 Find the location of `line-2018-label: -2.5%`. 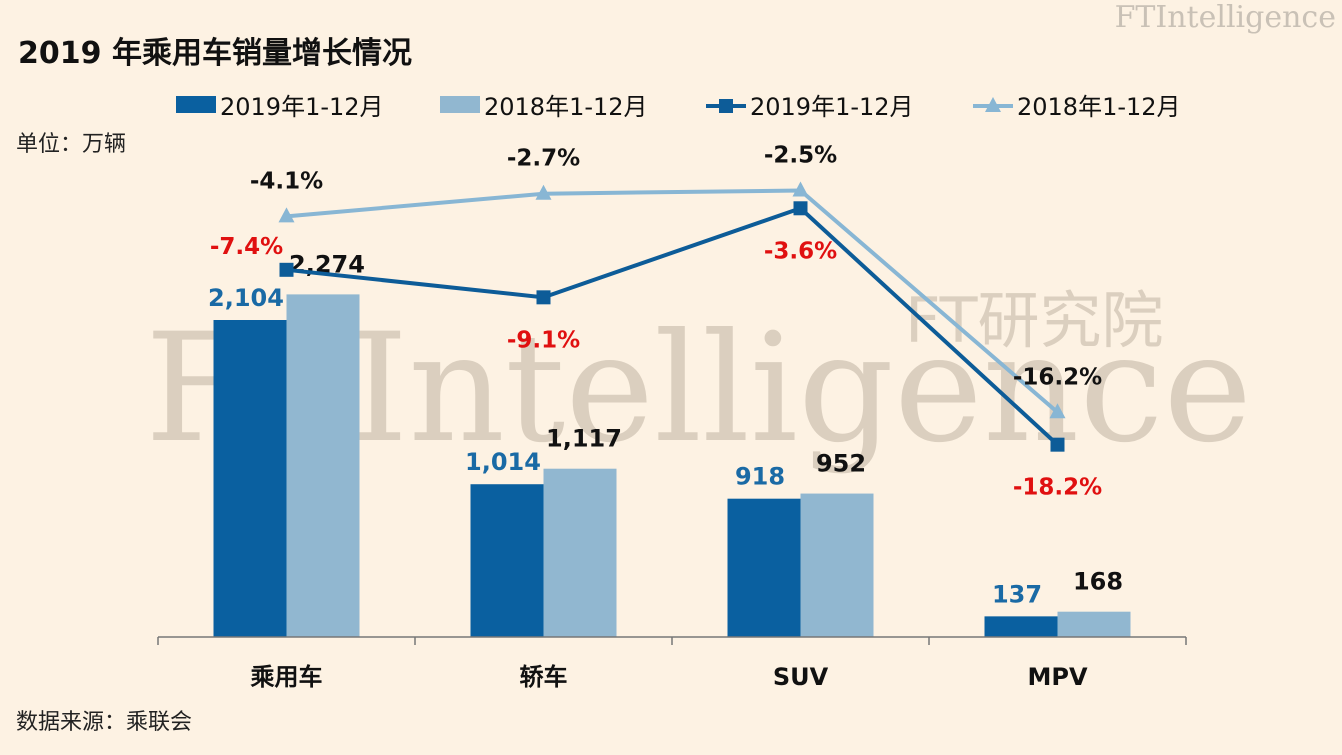

line-2018-label: -2.5% is located at coordinates (800, 155).